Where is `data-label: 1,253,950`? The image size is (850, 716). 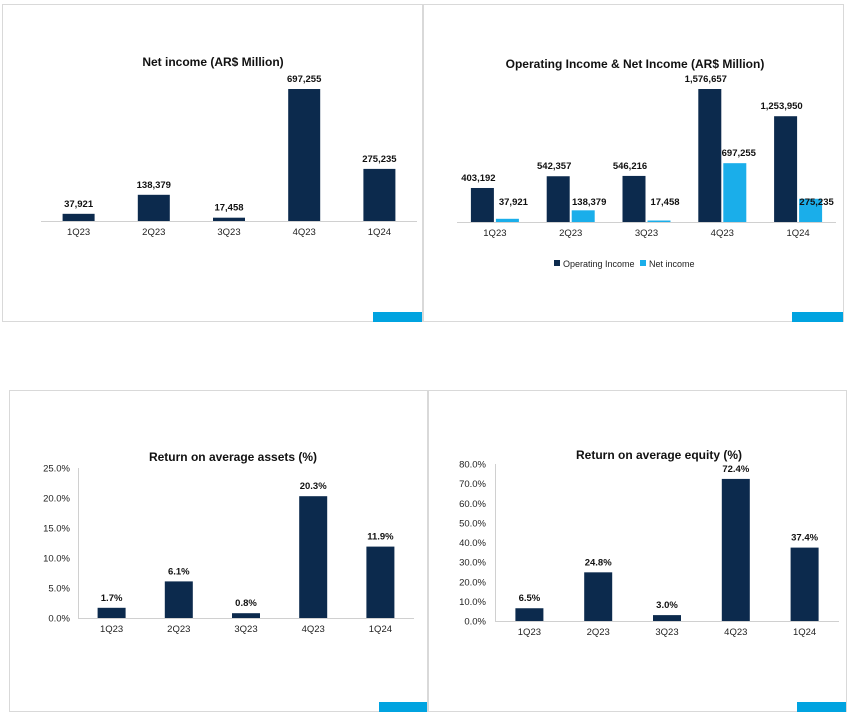
data-label: 1,253,950 is located at coordinates (781, 106).